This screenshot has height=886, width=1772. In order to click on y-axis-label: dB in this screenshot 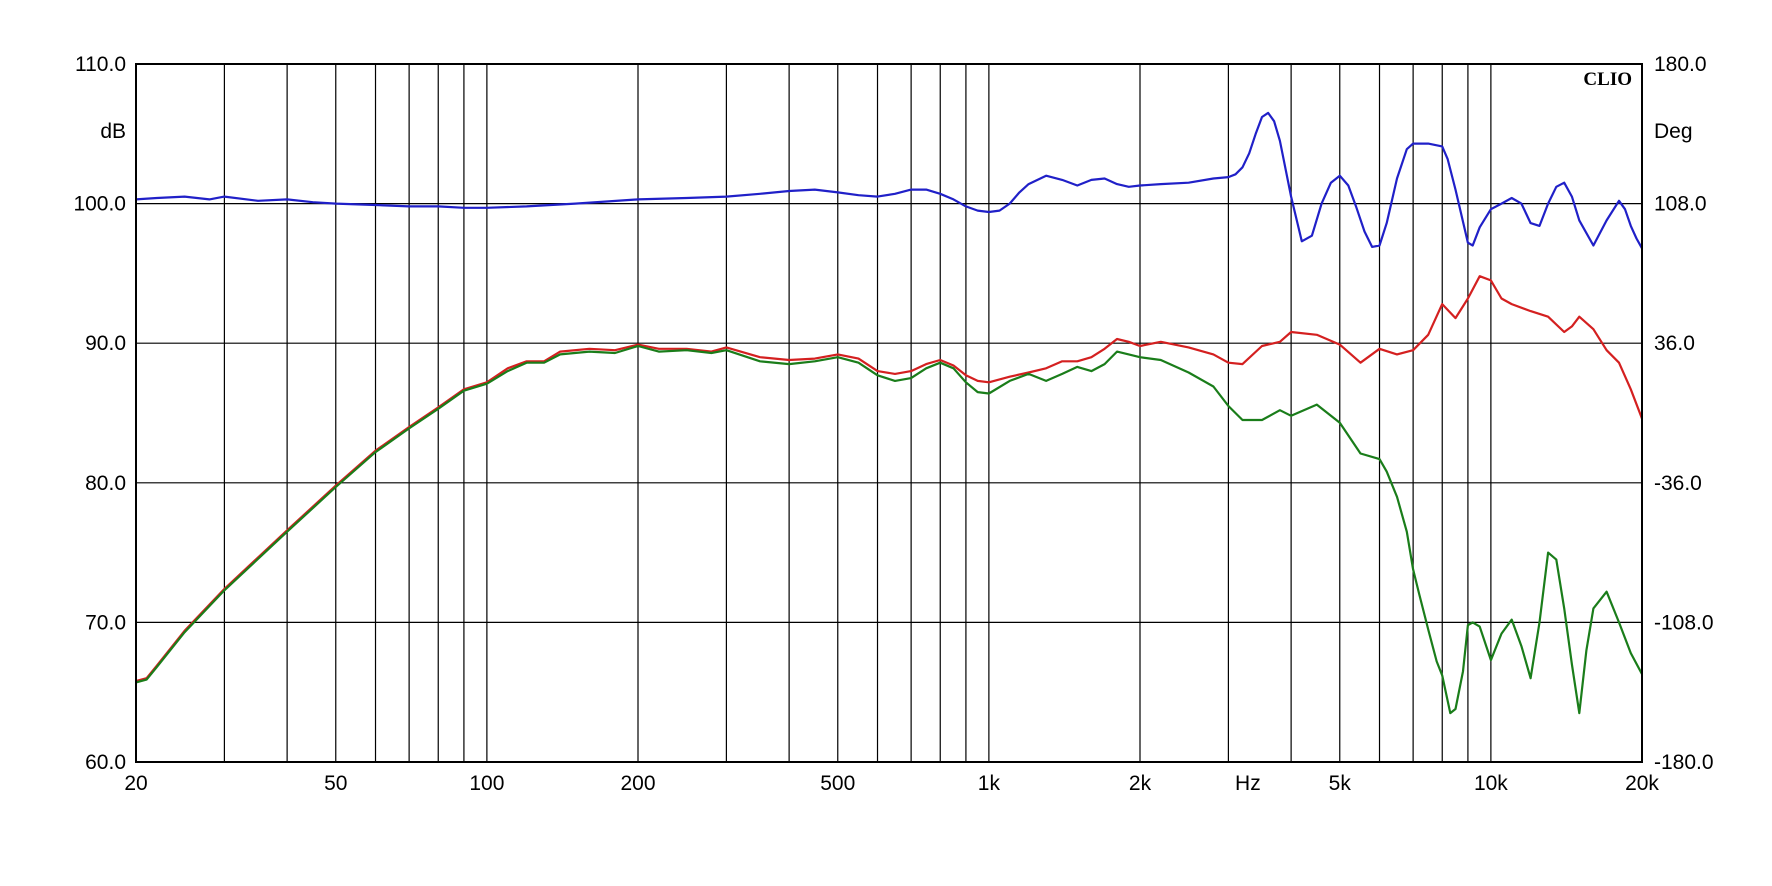, I will do `click(113, 131)`.